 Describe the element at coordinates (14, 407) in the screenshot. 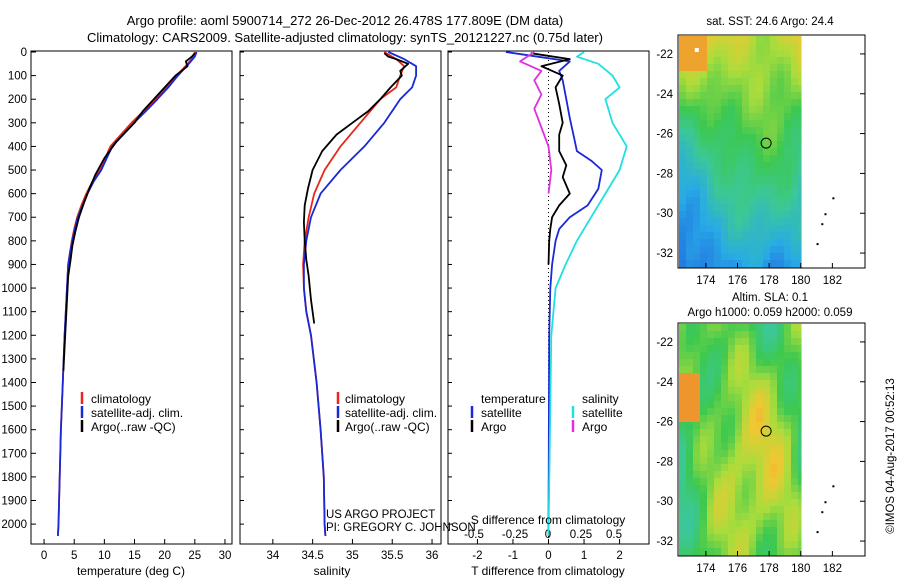

I see `depth-tick-label: 1500` at that location.